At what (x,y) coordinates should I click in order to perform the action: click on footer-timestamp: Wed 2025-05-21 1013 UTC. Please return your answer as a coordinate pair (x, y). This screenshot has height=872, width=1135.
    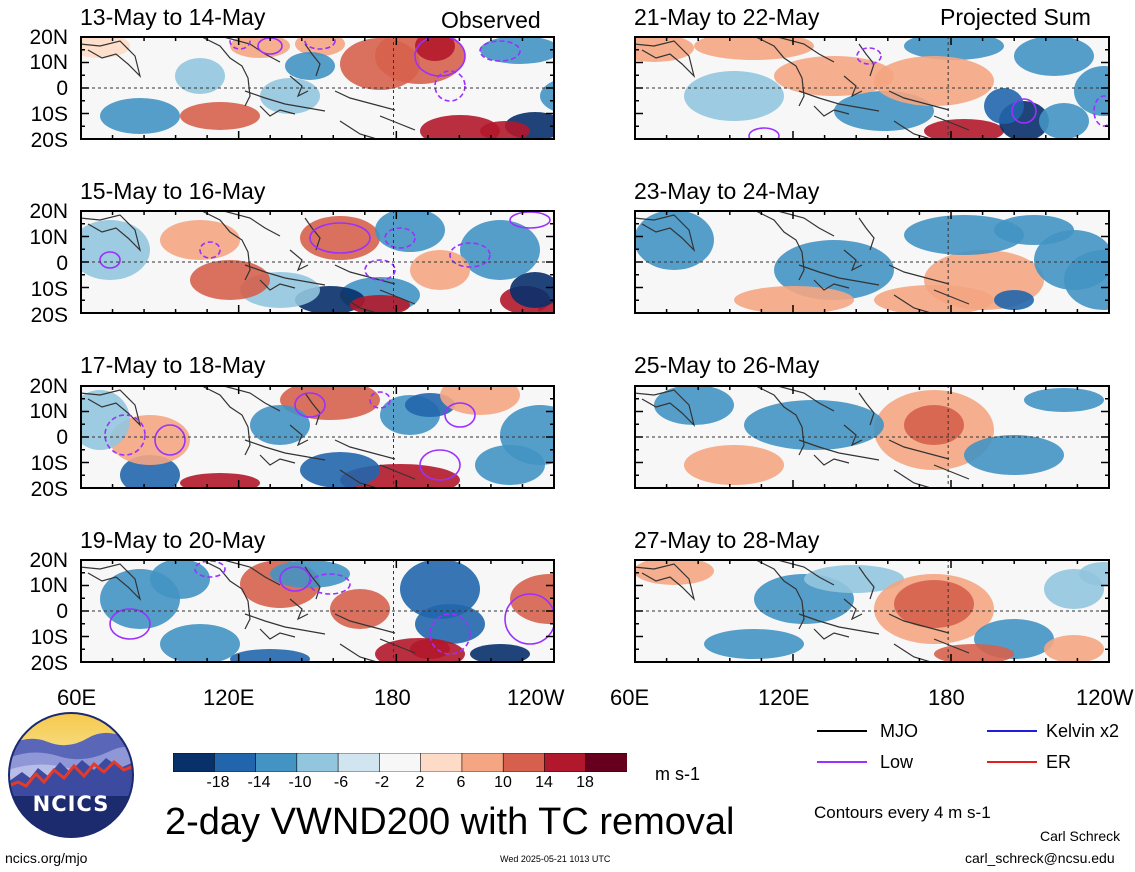
    Looking at the image, I should click on (555, 859).